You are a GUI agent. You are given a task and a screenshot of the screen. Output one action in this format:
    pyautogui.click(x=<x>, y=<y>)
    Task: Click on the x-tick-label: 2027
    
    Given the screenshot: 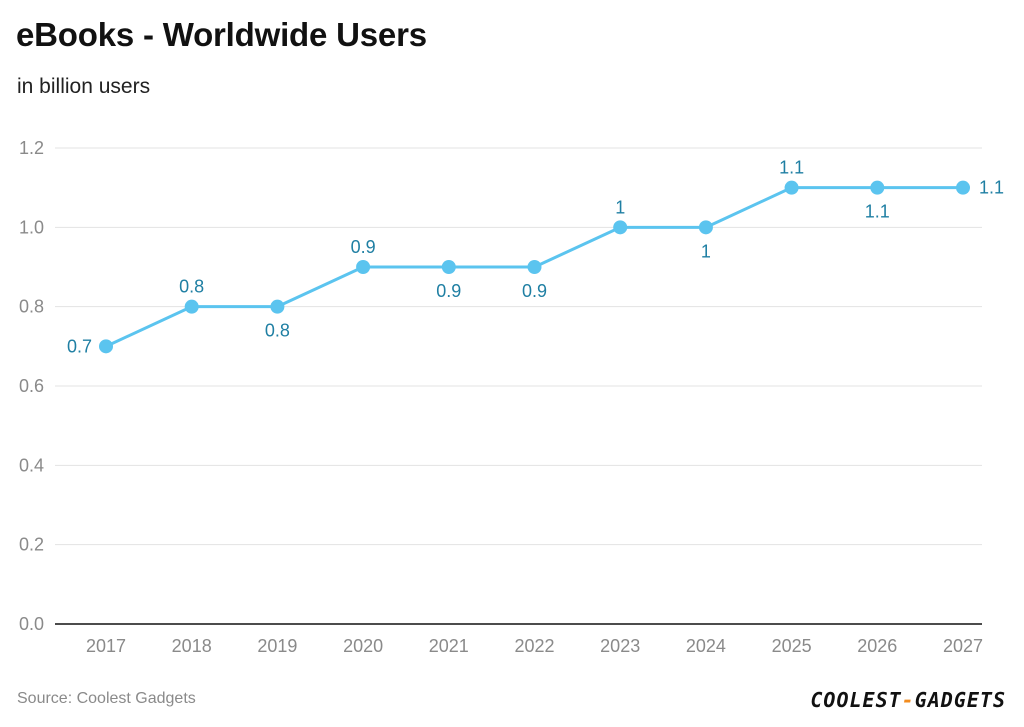 What is the action you would take?
    pyautogui.click(x=963, y=646)
    